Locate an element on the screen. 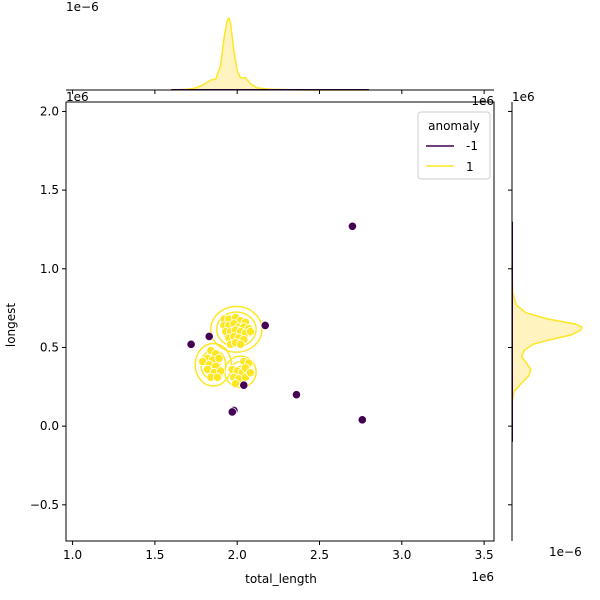  y-tick-label: 2.0 is located at coordinates (49, 111).